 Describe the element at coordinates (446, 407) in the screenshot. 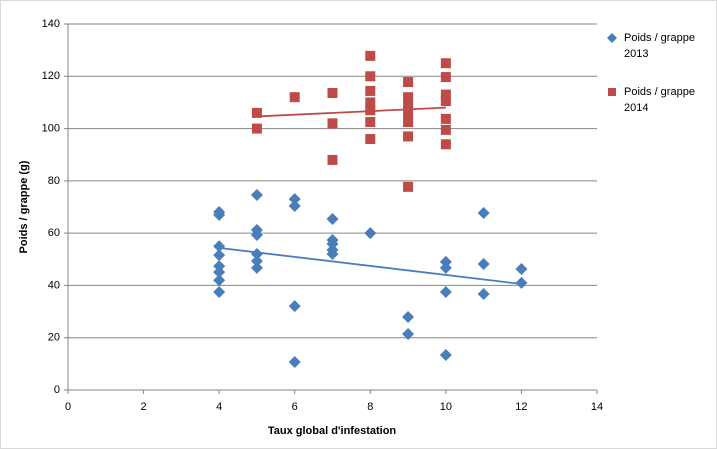

I see `x-tick-label: 10` at that location.